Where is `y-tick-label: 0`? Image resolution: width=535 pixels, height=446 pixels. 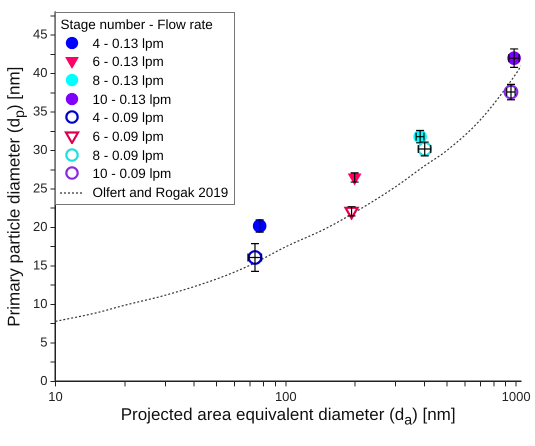
y-tick-label: 0 is located at coordinates (44, 380).